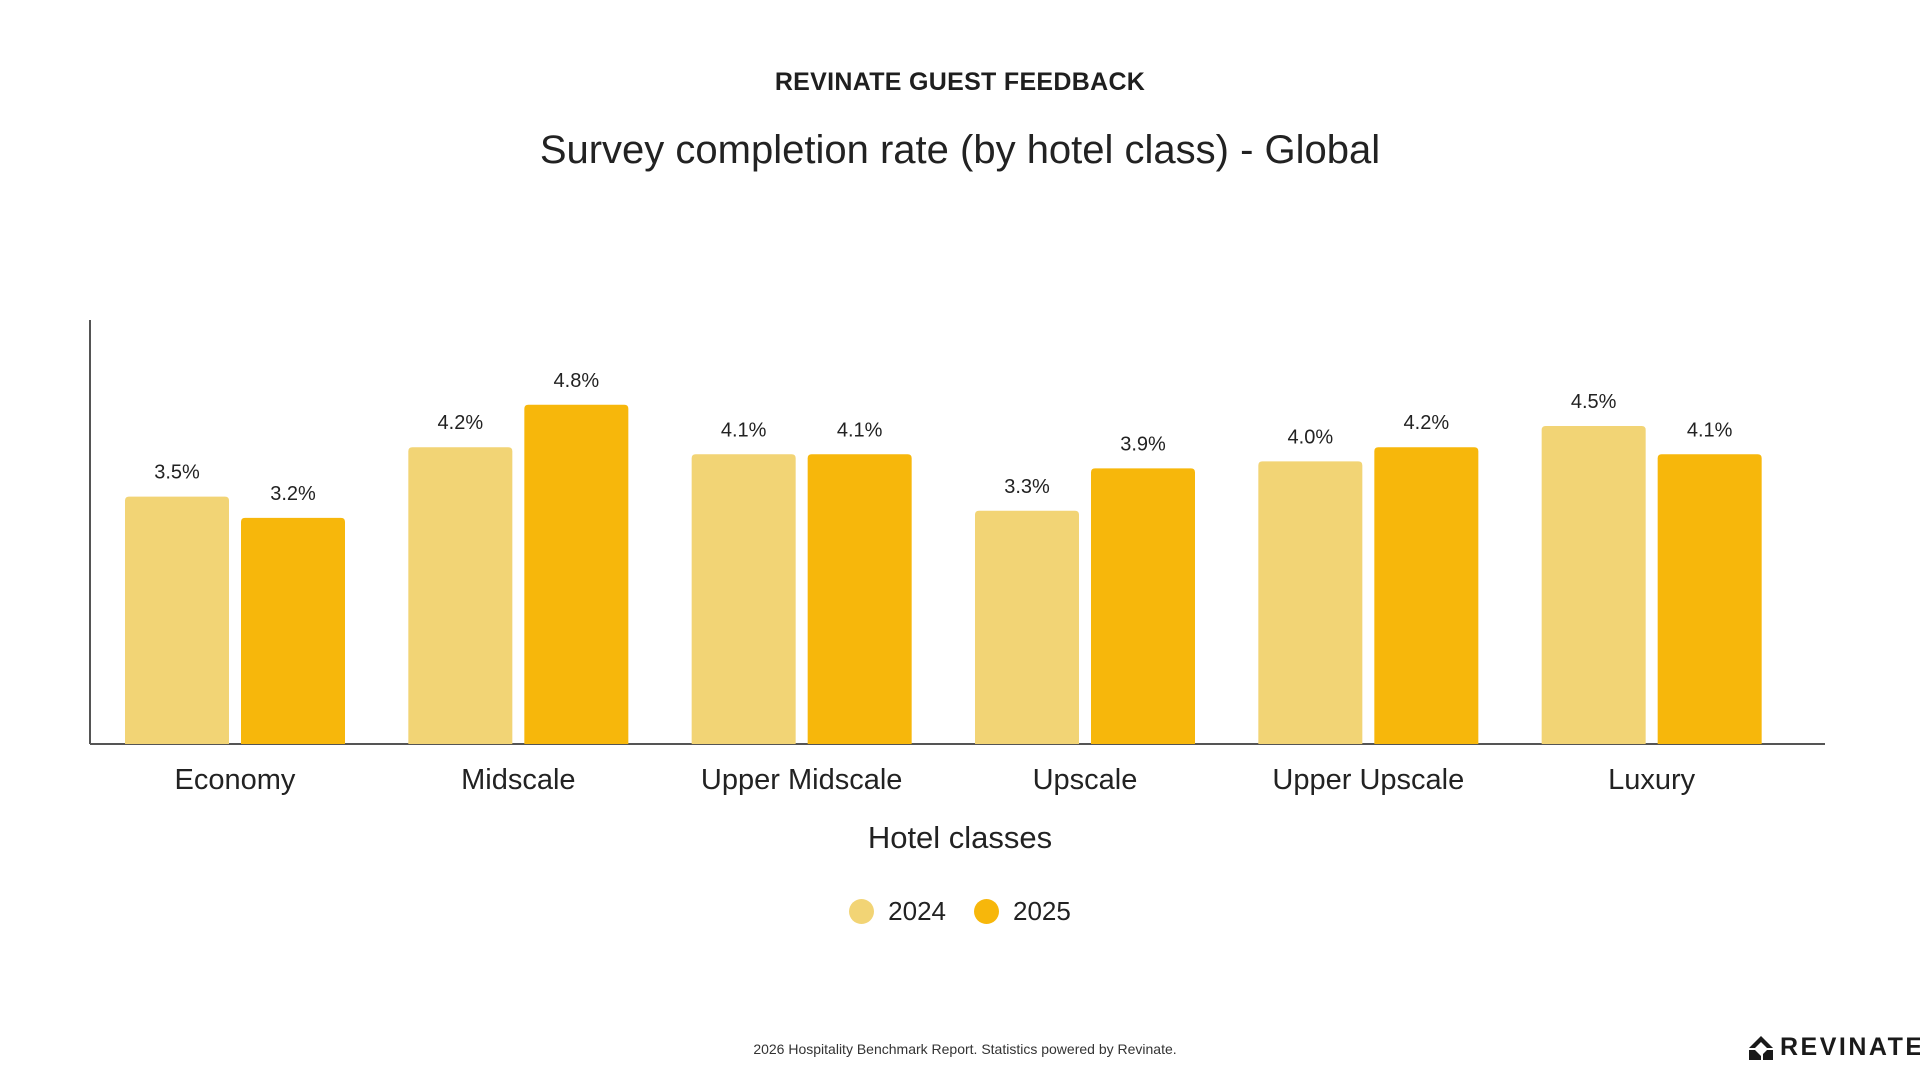 The image size is (1920, 1080). I want to click on legend-item-2024: 2024, so click(897, 911).